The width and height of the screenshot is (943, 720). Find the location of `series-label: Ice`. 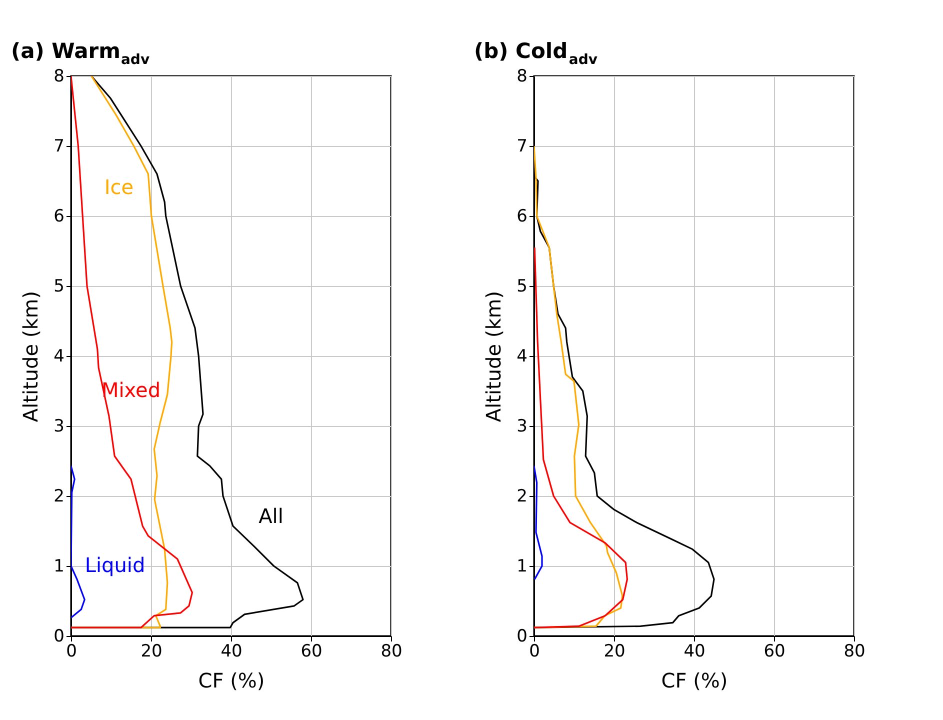

series-label: Ice is located at coordinates (119, 187).